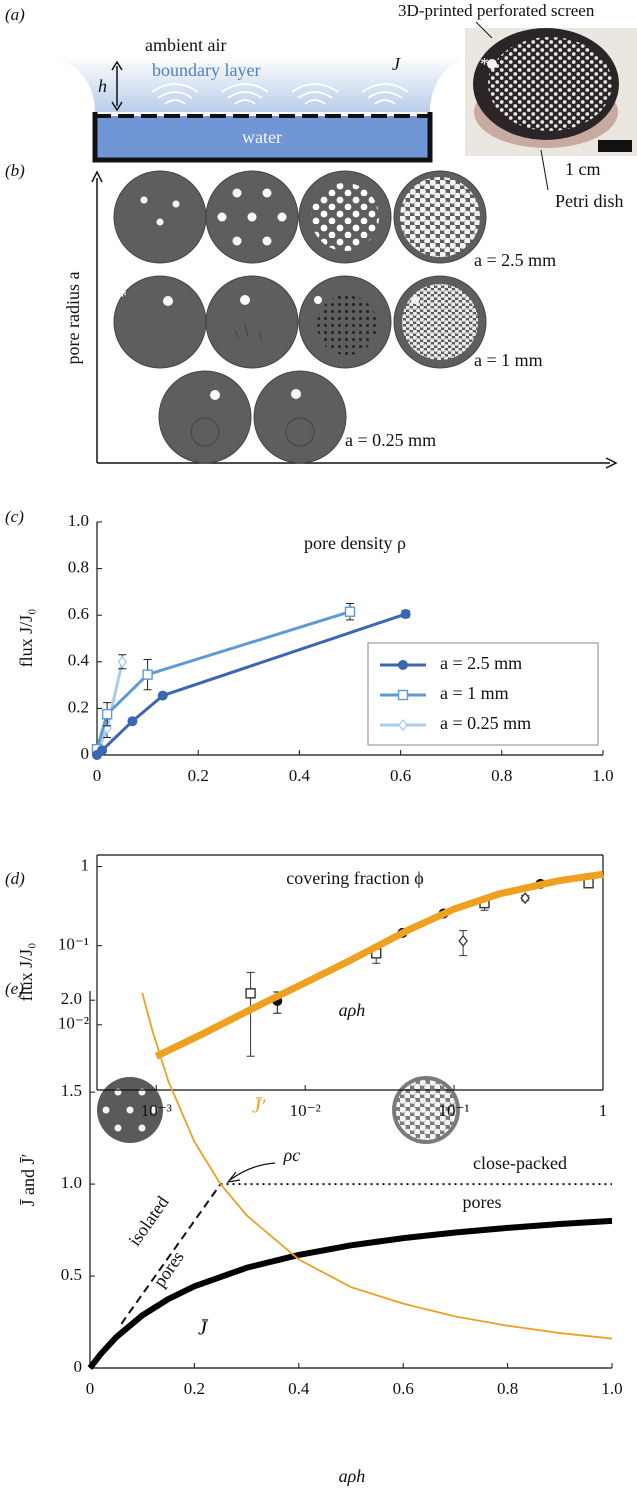  I want to click on error-bar, so click(250, 1014).